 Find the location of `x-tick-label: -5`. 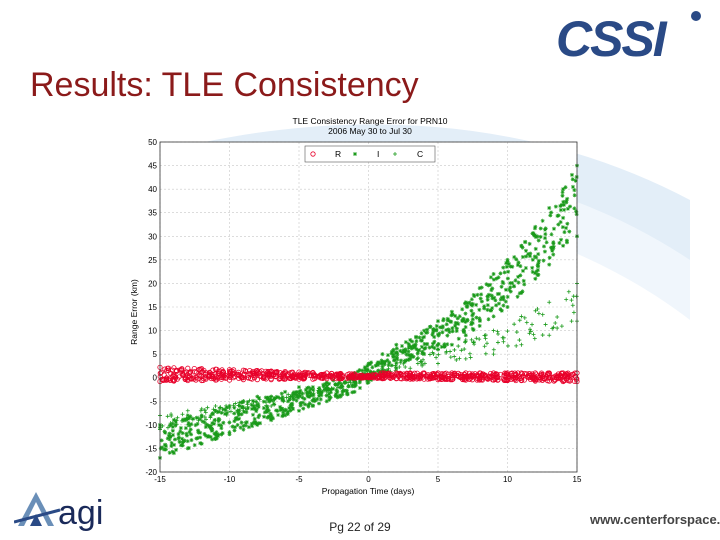

x-tick-label: -5 is located at coordinates (299, 479).